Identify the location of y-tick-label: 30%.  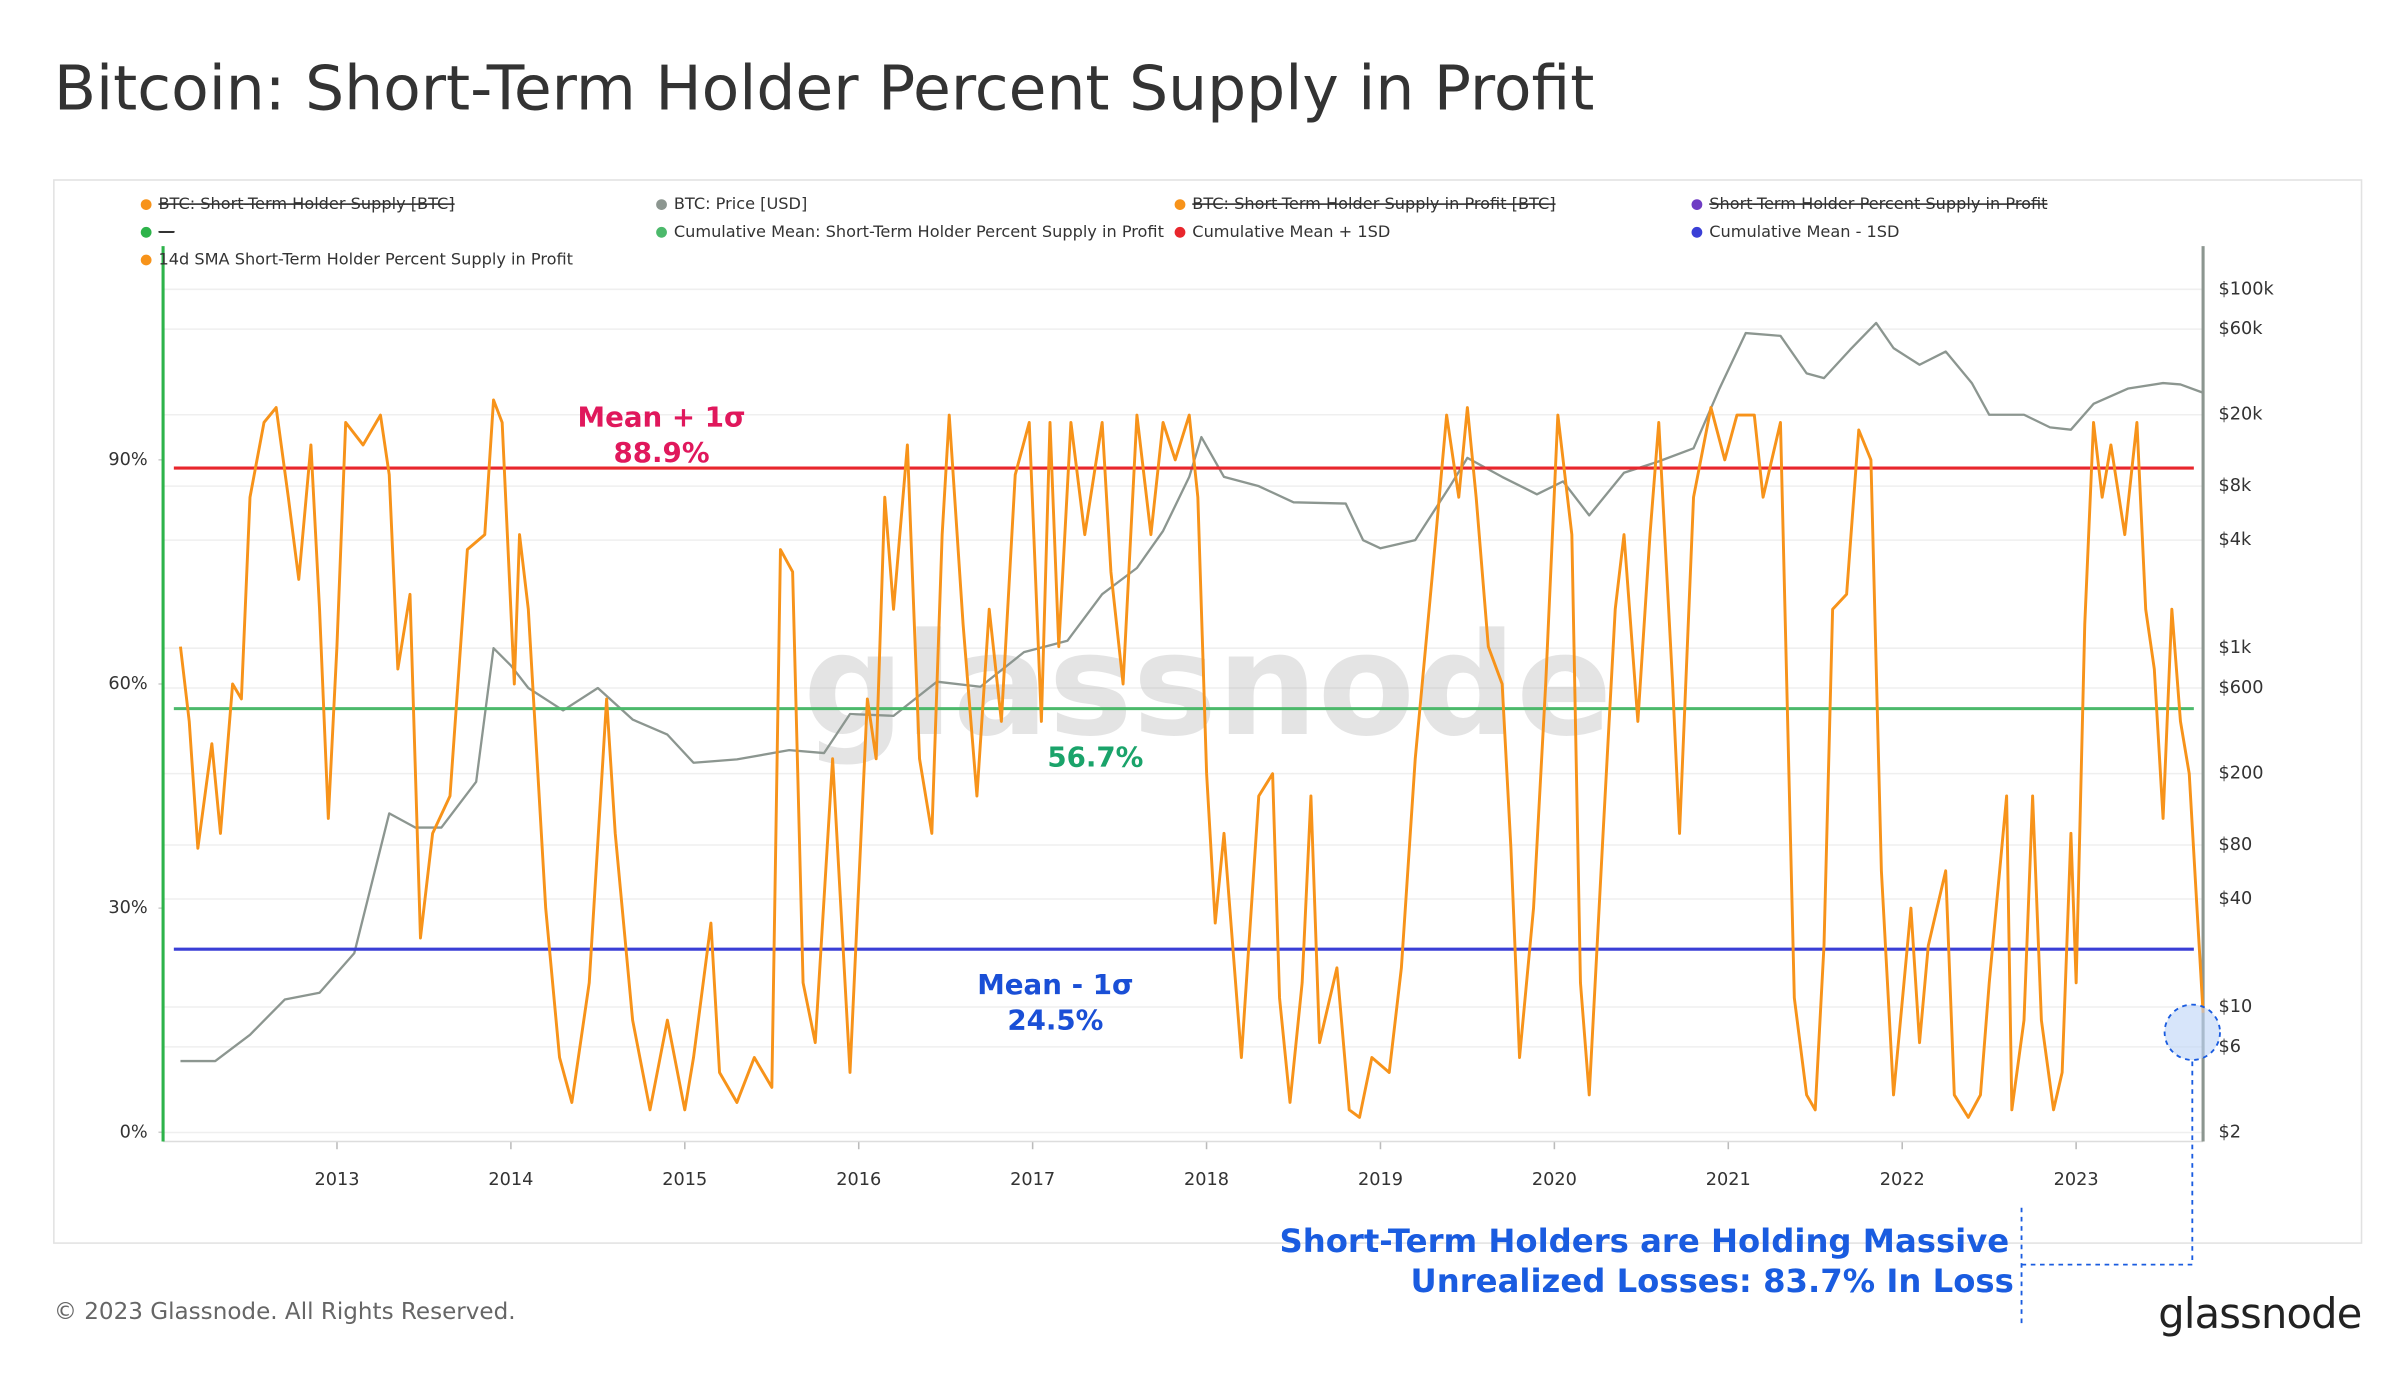
(127, 908).